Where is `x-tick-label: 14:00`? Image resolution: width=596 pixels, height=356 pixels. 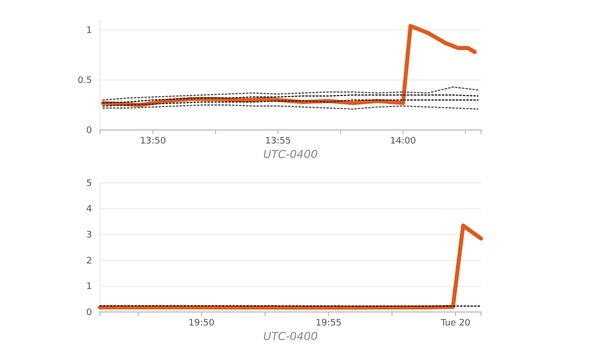
x-tick-label: 14:00 is located at coordinates (403, 141).